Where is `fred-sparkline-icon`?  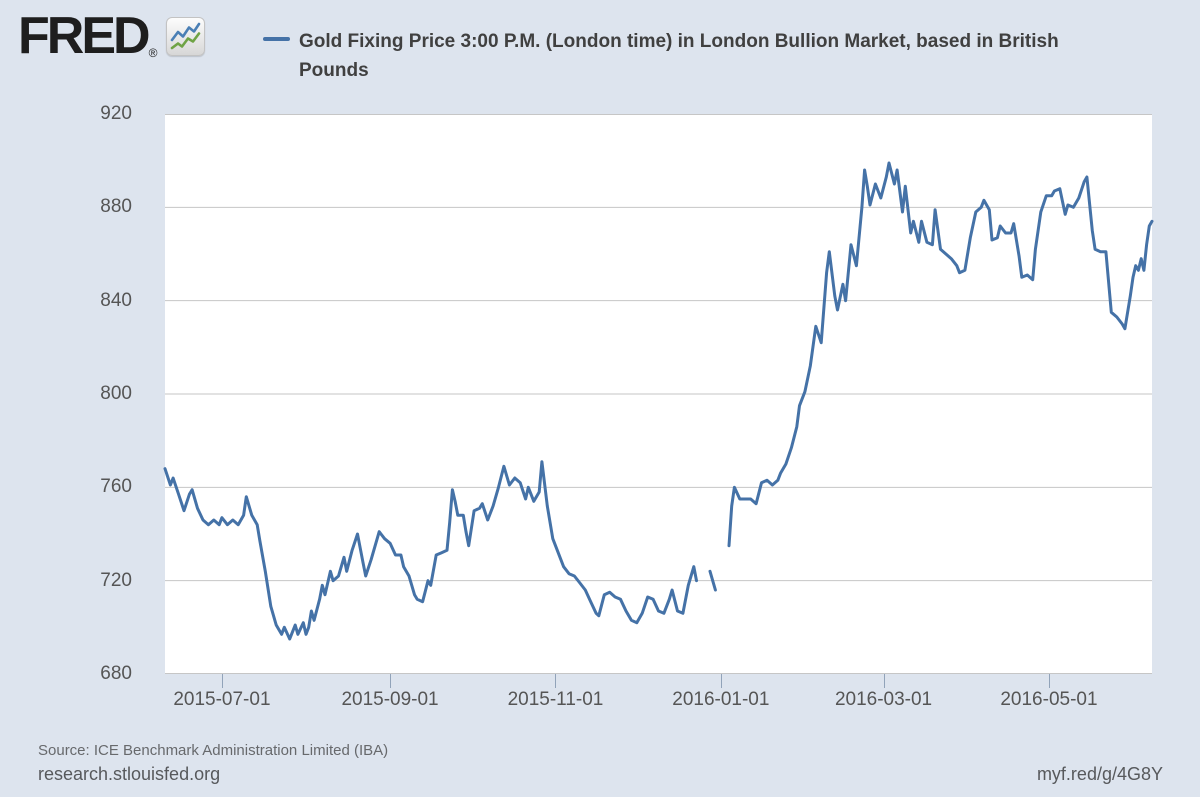 fred-sparkline-icon is located at coordinates (186, 36).